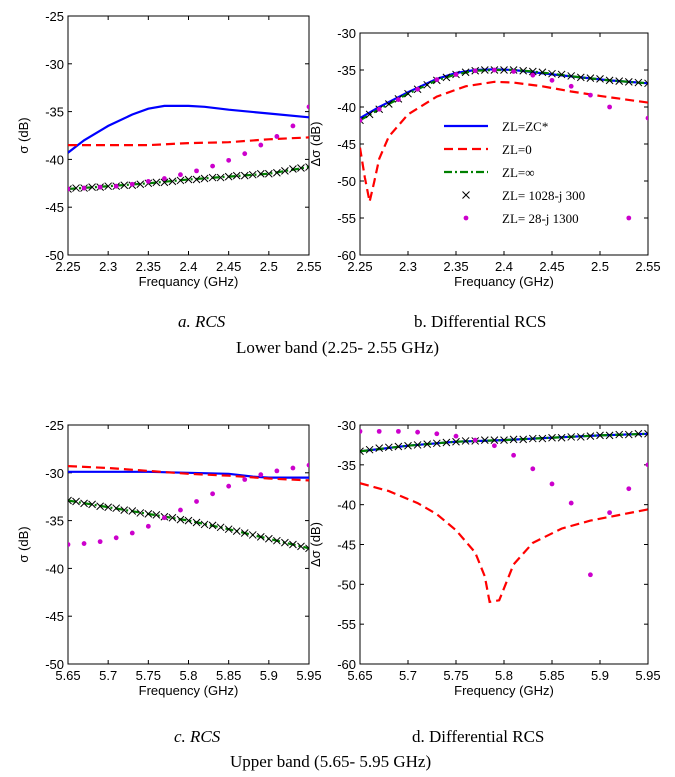  I want to click on x-tick-label: 5.75, so click(148, 675).